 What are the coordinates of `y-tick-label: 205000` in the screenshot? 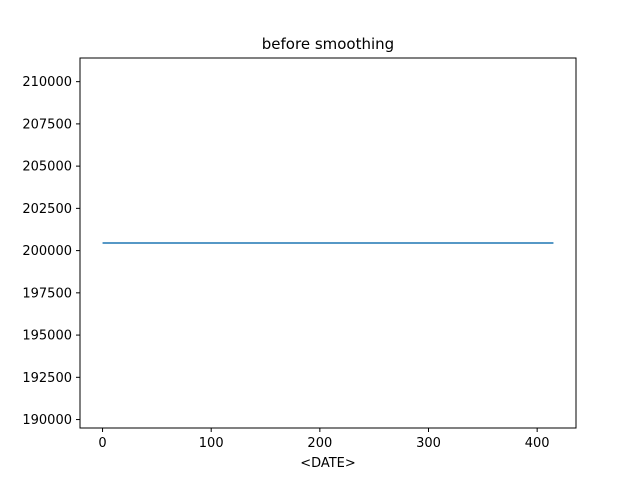 It's located at (47, 167).